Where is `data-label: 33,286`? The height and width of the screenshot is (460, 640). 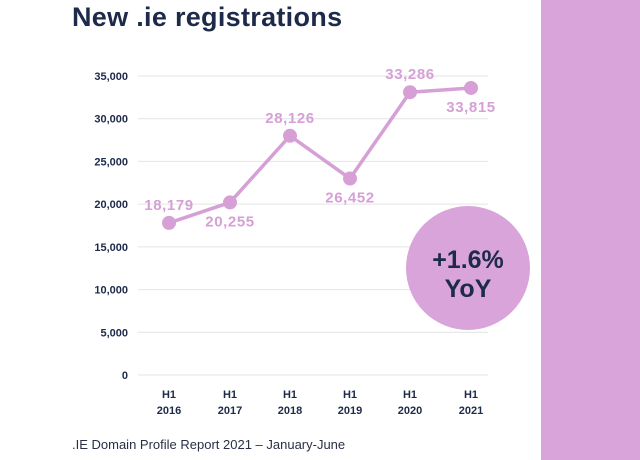
data-label: 33,286 is located at coordinates (409, 74).